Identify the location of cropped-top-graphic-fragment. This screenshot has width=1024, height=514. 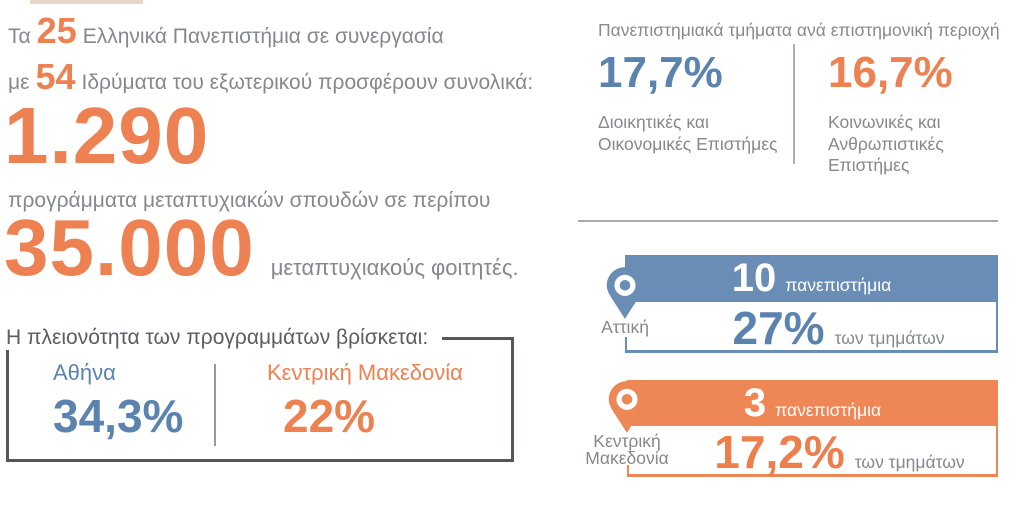
(86, 2).